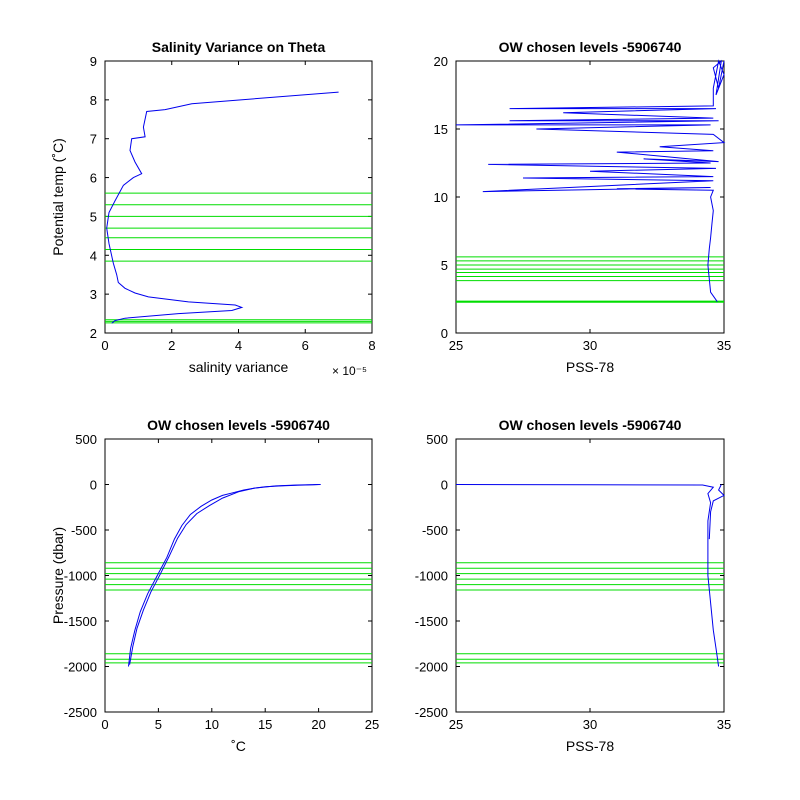  I want to click on x-tick-label: 4, so click(238, 345).